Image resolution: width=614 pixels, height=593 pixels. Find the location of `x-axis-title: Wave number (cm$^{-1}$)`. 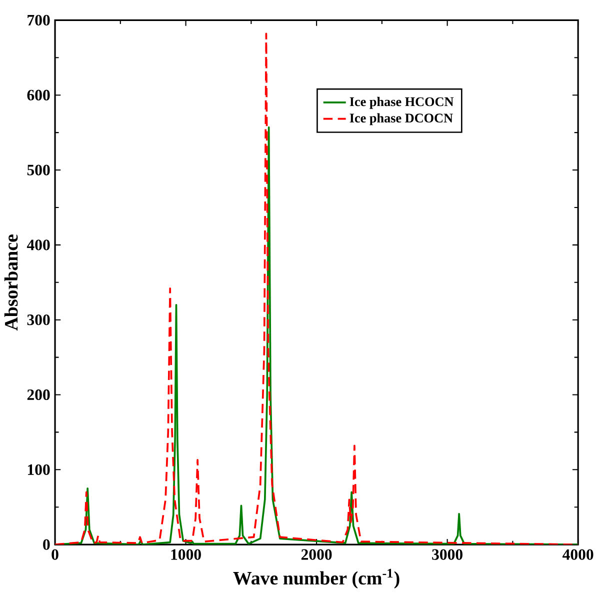

x-axis-title: Wave number (cm$^{-1}$) is located at coordinates (316, 578).